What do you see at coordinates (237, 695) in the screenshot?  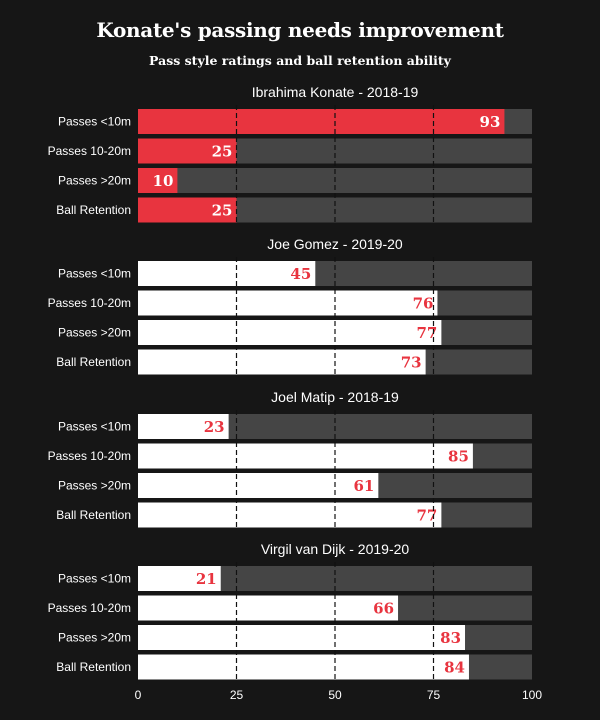 I see `x-tick-label: 25` at bounding box center [237, 695].